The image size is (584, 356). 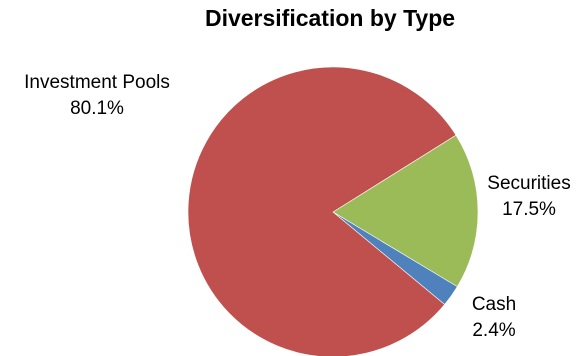 I want to click on slice-label-securities-value: 17.5%, so click(x=529, y=209).